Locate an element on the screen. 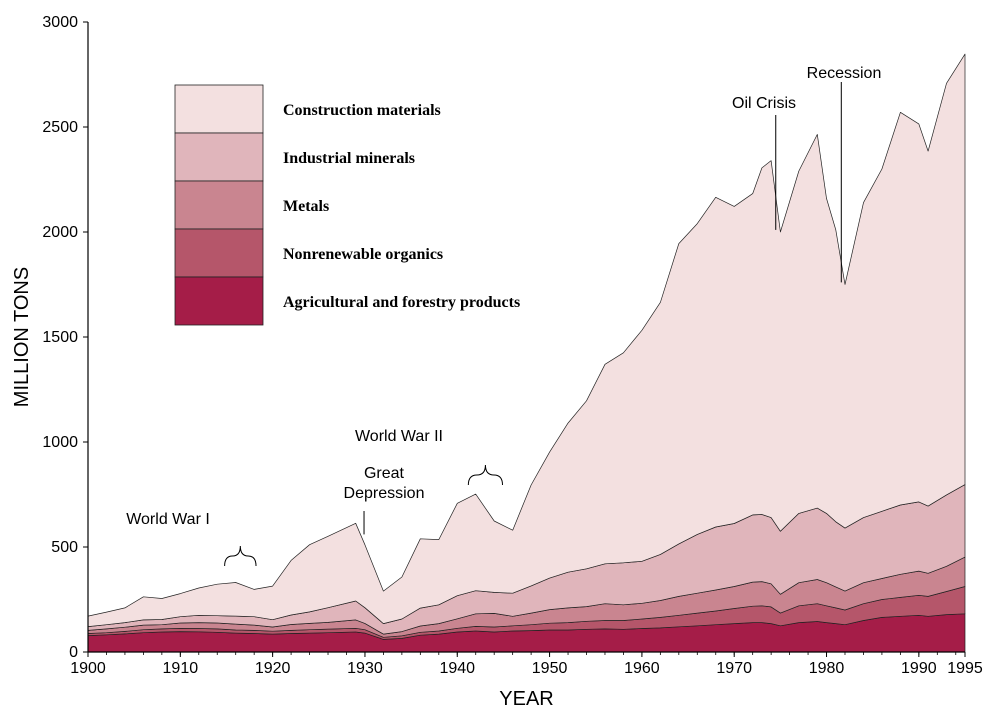  legend-label: Metals is located at coordinates (306, 206).